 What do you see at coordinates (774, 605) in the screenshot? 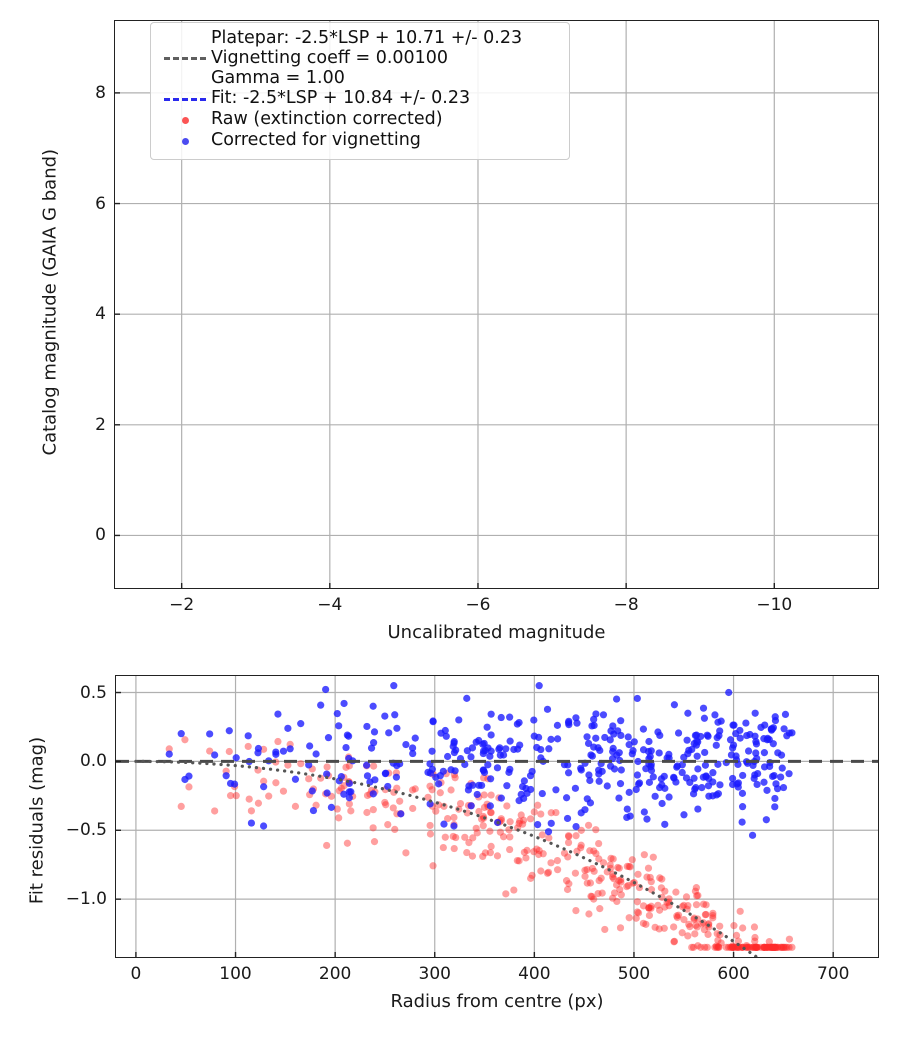
I see `calibration-x-tick: −10` at bounding box center [774, 605].